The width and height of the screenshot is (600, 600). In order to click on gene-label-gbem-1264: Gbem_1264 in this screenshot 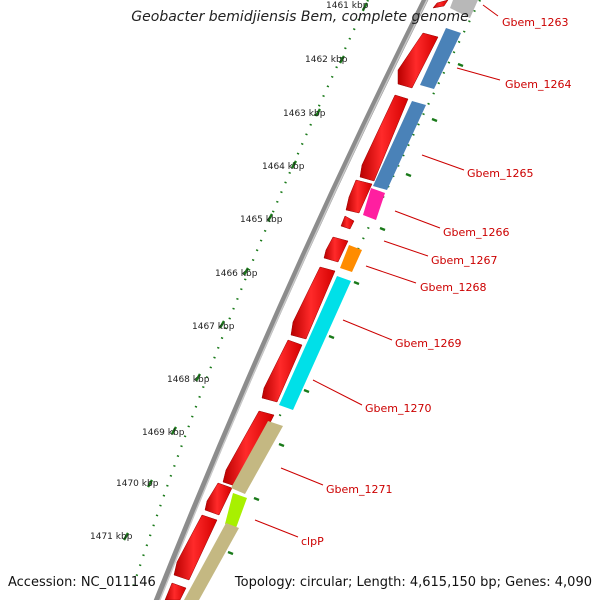, I will do `click(538, 84)`.